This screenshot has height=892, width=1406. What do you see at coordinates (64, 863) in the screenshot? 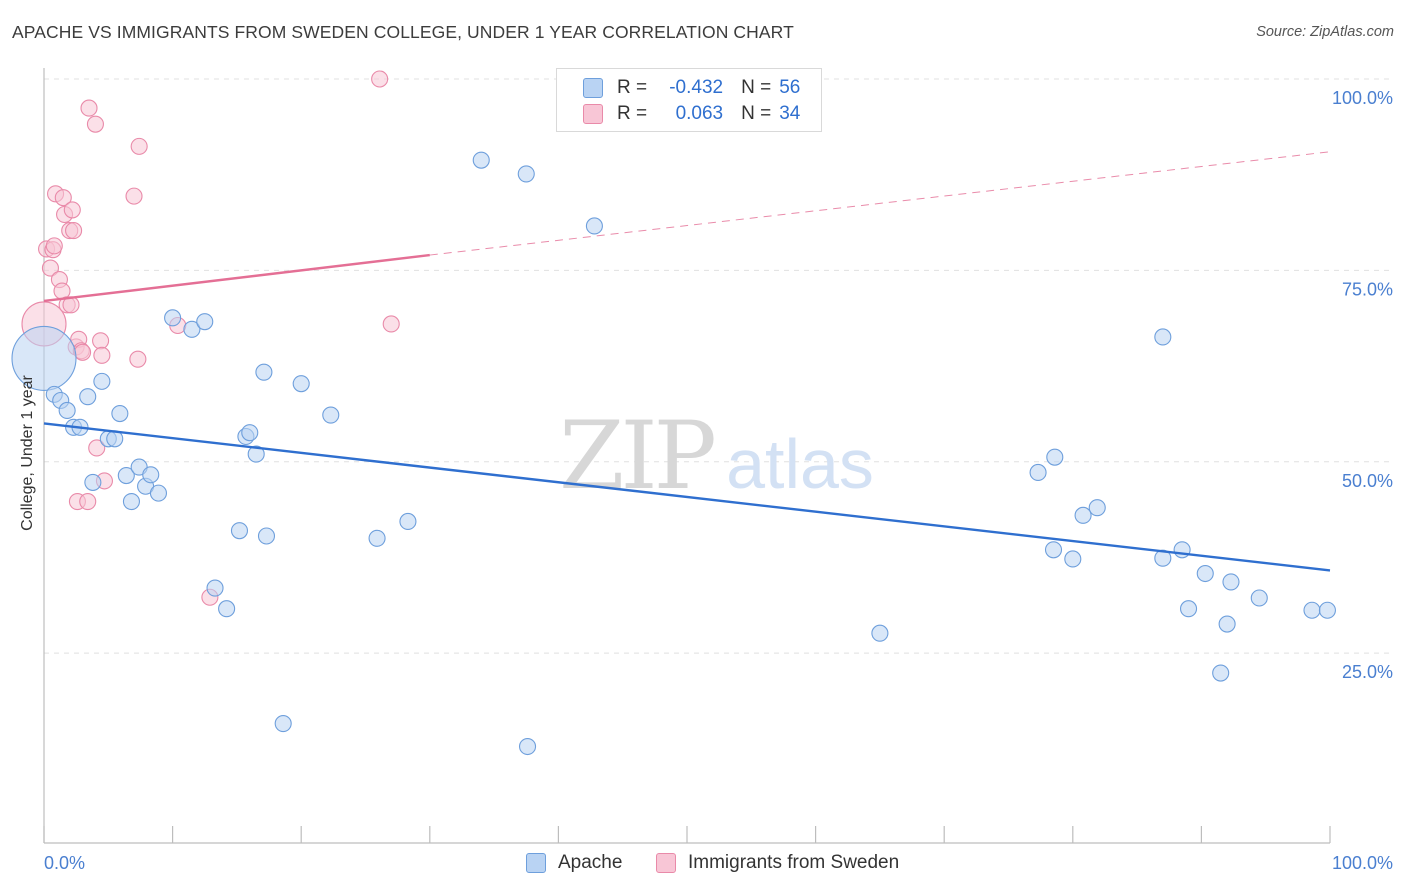
I see `x-tick-label-min: 0.0%` at bounding box center [64, 863].